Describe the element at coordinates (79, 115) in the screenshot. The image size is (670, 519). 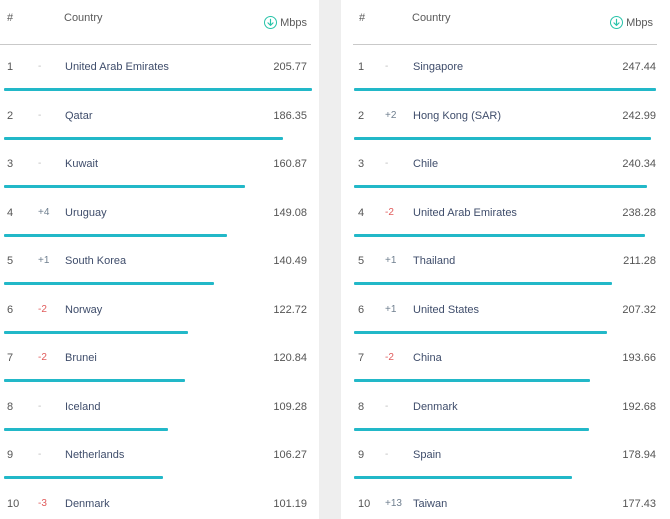
I see `country-cell: Qatar` at that location.